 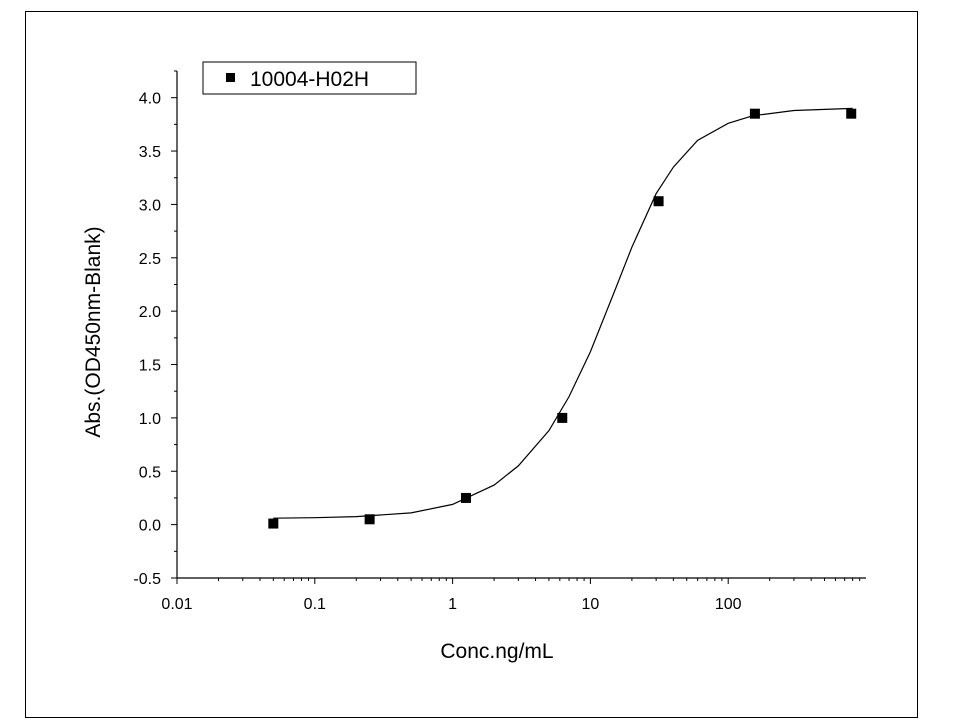 I want to click on y-tick-label: 2.5, so click(x=150, y=259).